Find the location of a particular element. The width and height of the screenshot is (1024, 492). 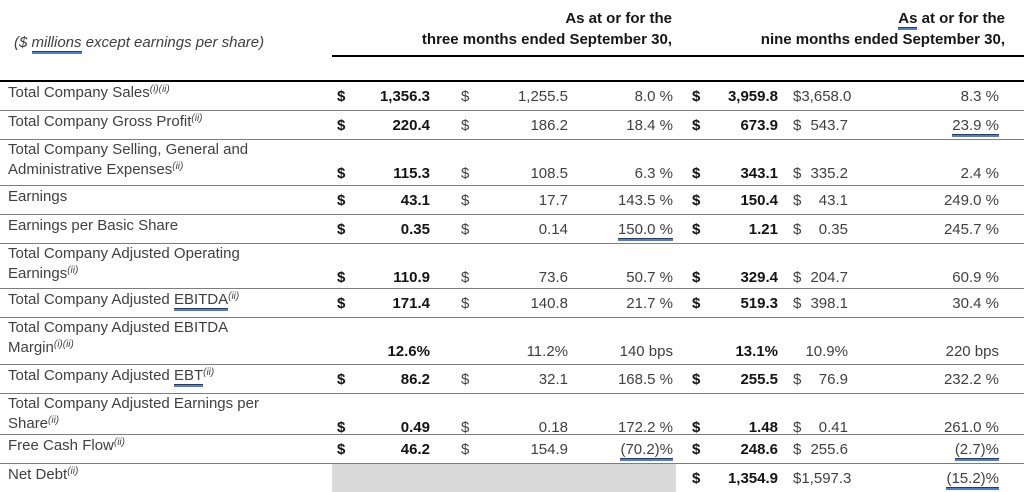

row-label: Earnings per Basic Share is located at coordinates (166, 229).